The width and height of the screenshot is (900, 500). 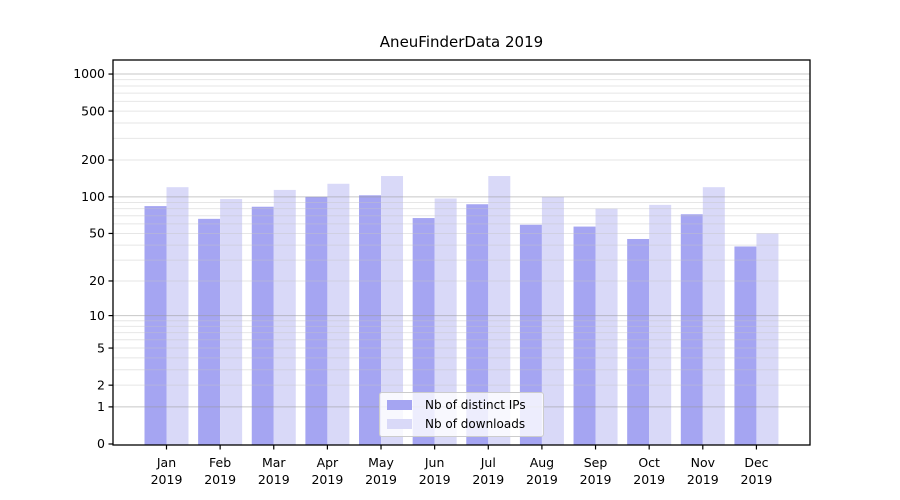 I want to click on x-tick-label-year-jun: 2019, so click(x=435, y=479).